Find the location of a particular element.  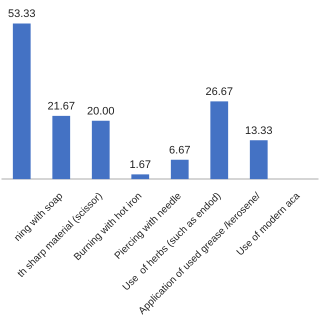

data-label: 53.33 is located at coordinates (22, 14).